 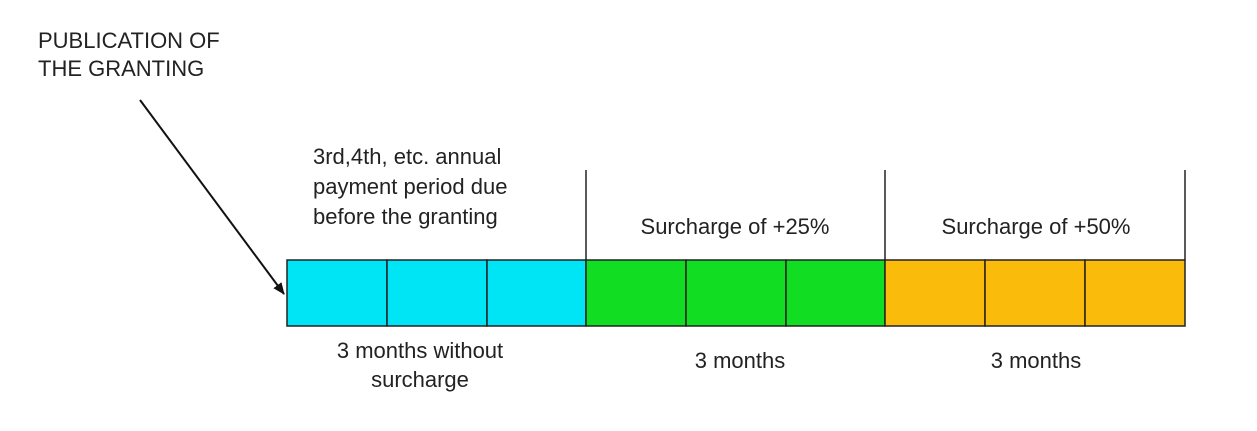 What do you see at coordinates (407, 156) in the screenshot?
I see `segment-top-label: 3rd,4th, etc. annual` at bounding box center [407, 156].